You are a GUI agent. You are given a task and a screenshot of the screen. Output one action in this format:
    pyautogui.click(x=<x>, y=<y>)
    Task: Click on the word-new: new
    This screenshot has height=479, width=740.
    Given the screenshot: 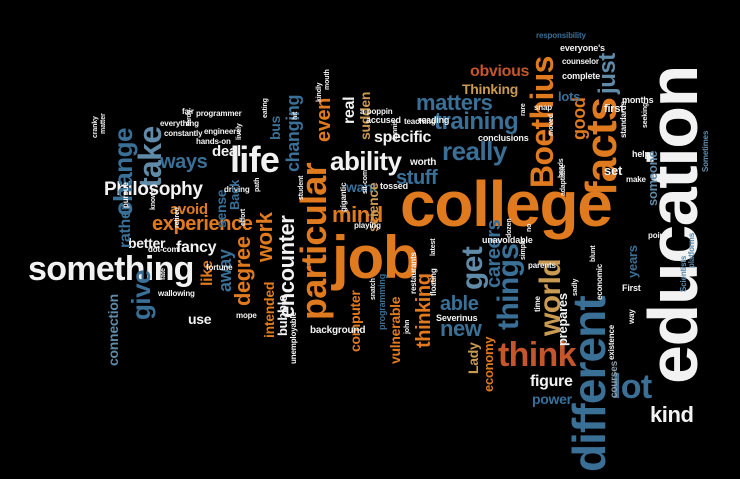 What is the action you would take?
    pyautogui.click(x=461, y=328)
    